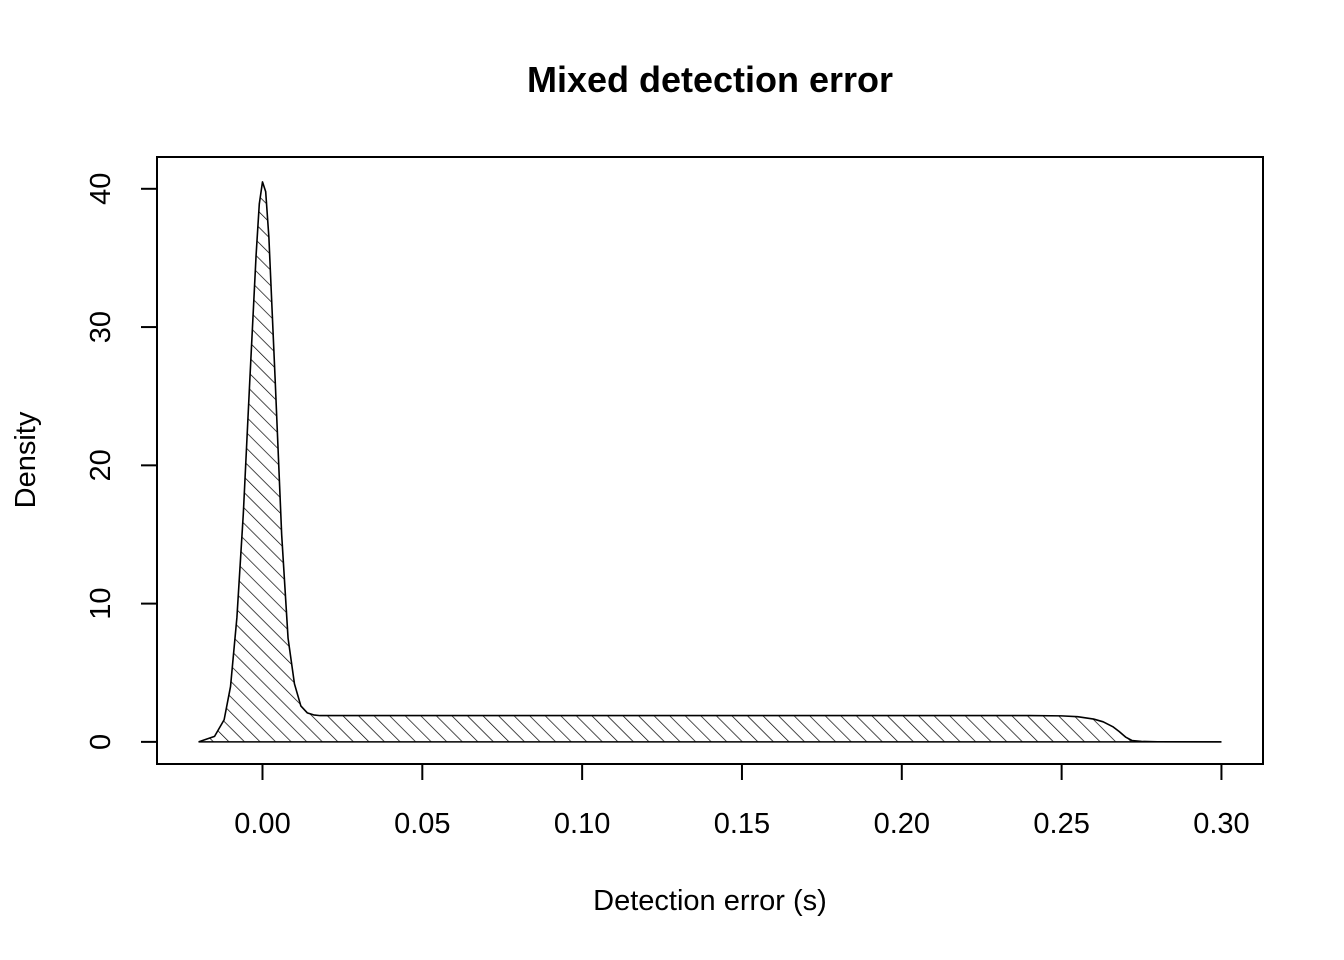  What do you see at coordinates (101, 465) in the screenshot?
I see `y-tick-label: 20` at bounding box center [101, 465].